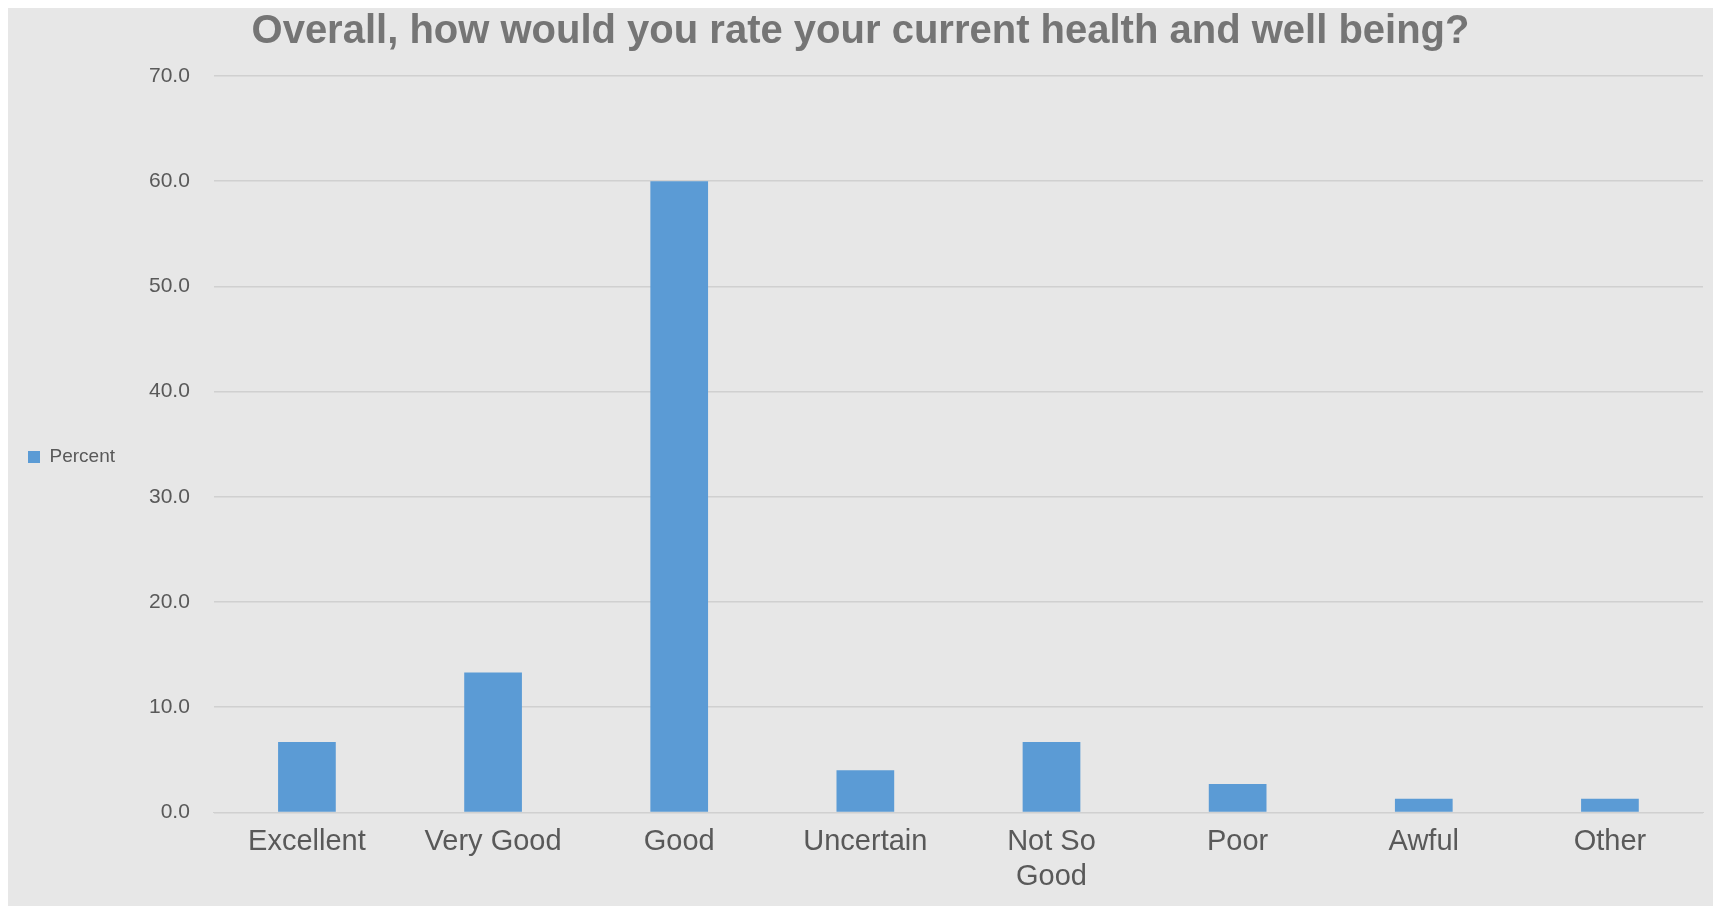 This screenshot has width=1721, height=914. I want to click on x-tick-label: Very Good, so click(493, 839).